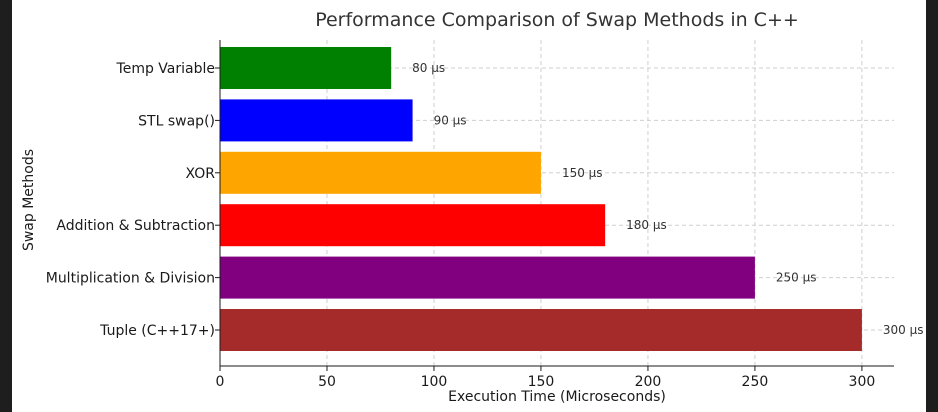 The width and height of the screenshot is (938, 412). Describe the element at coordinates (29, 200) in the screenshot. I see `y-axis-label: Swap Methods` at that location.